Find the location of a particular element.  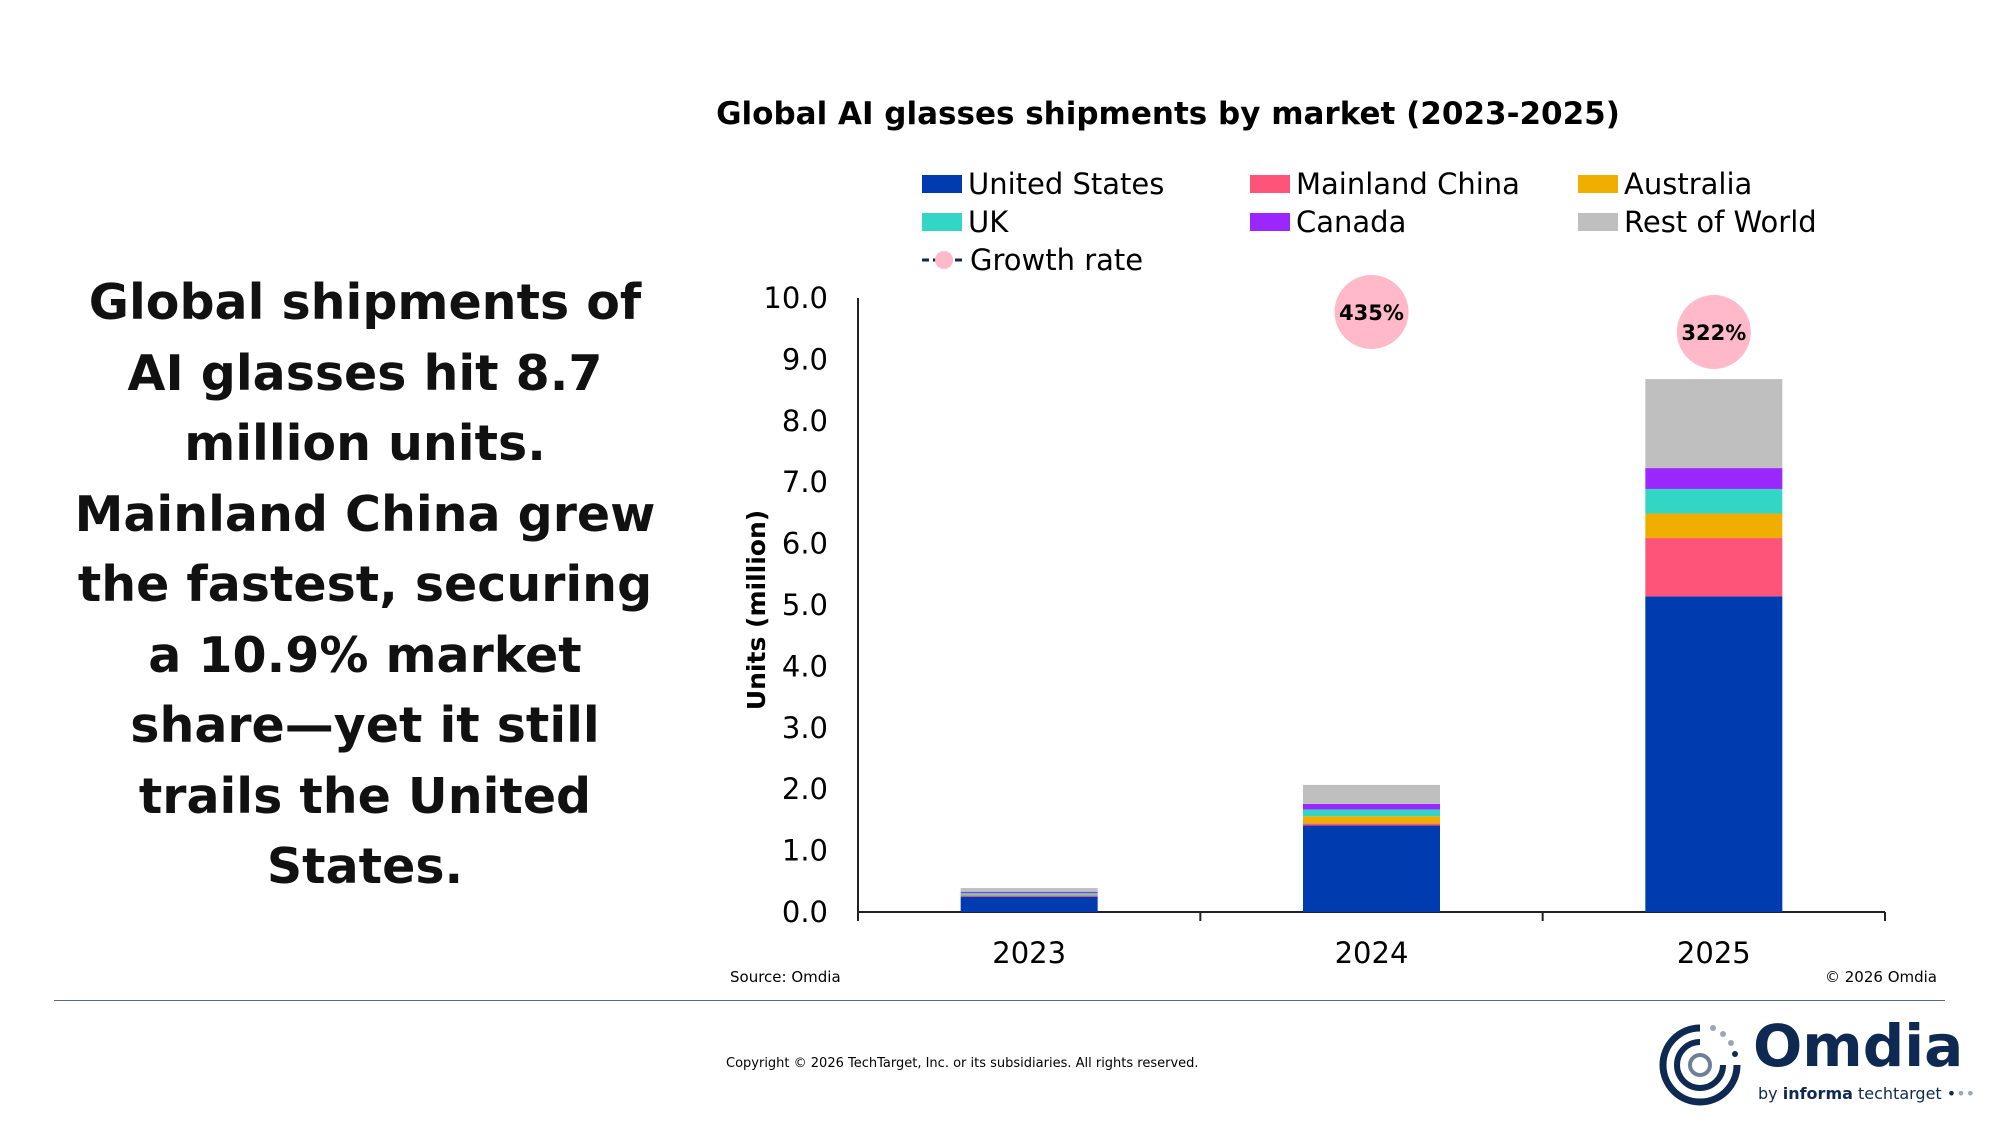

legend-item: Growth rate is located at coordinates (1032, 260).